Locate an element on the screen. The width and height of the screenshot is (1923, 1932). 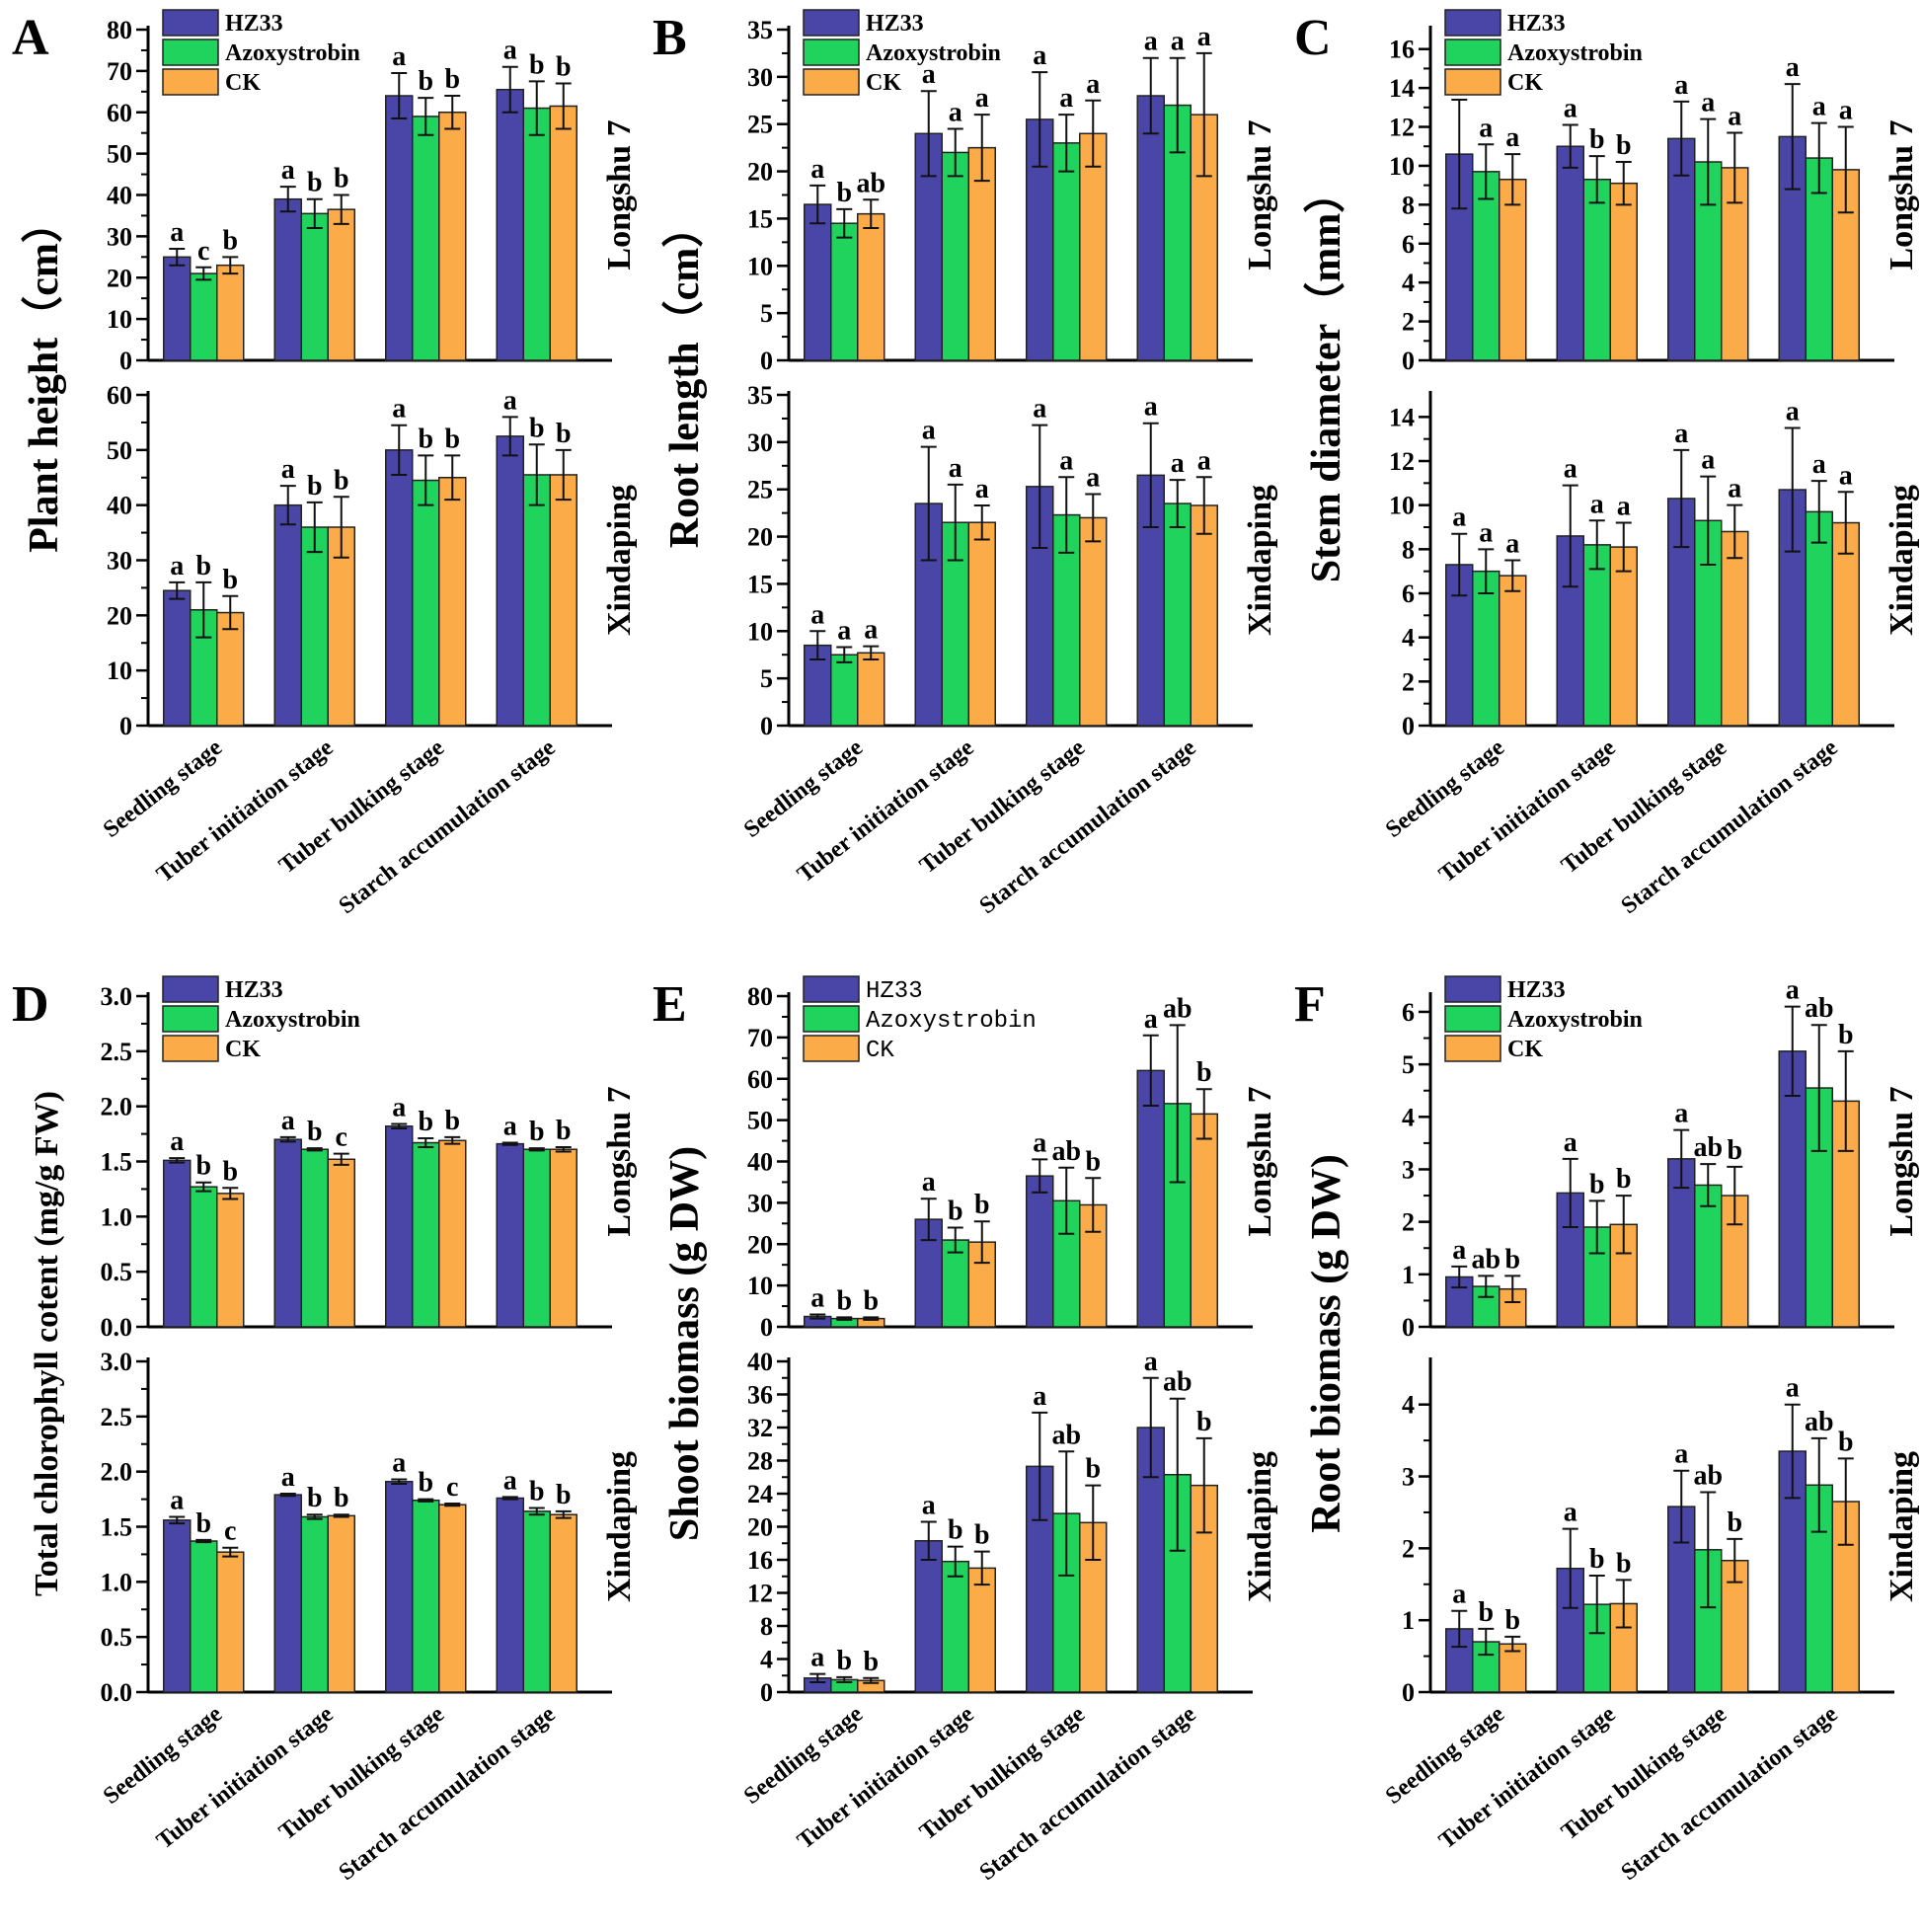
y-tick-label: 50 is located at coordinates (760, 1121).